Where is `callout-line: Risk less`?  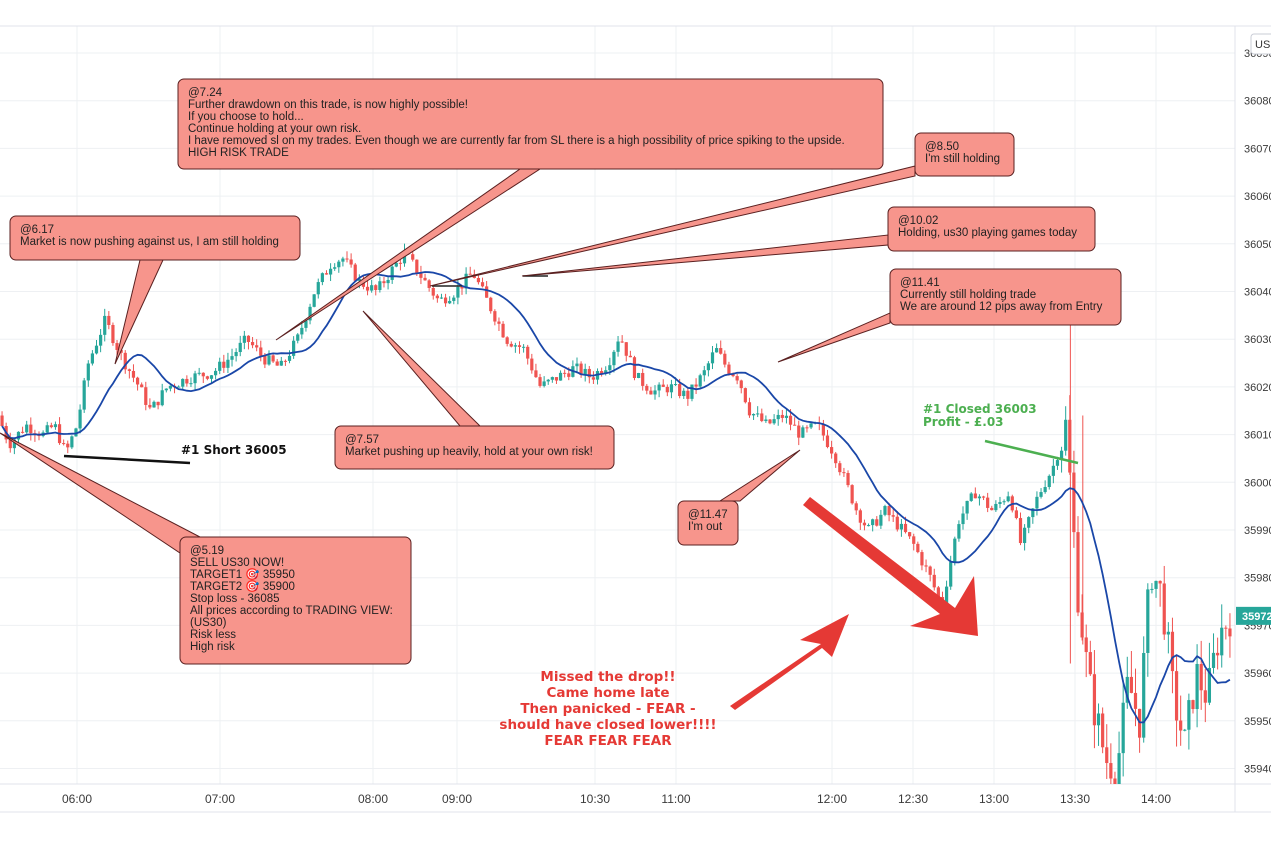 callout-line: Risk less is located at coordinates (213, 635).